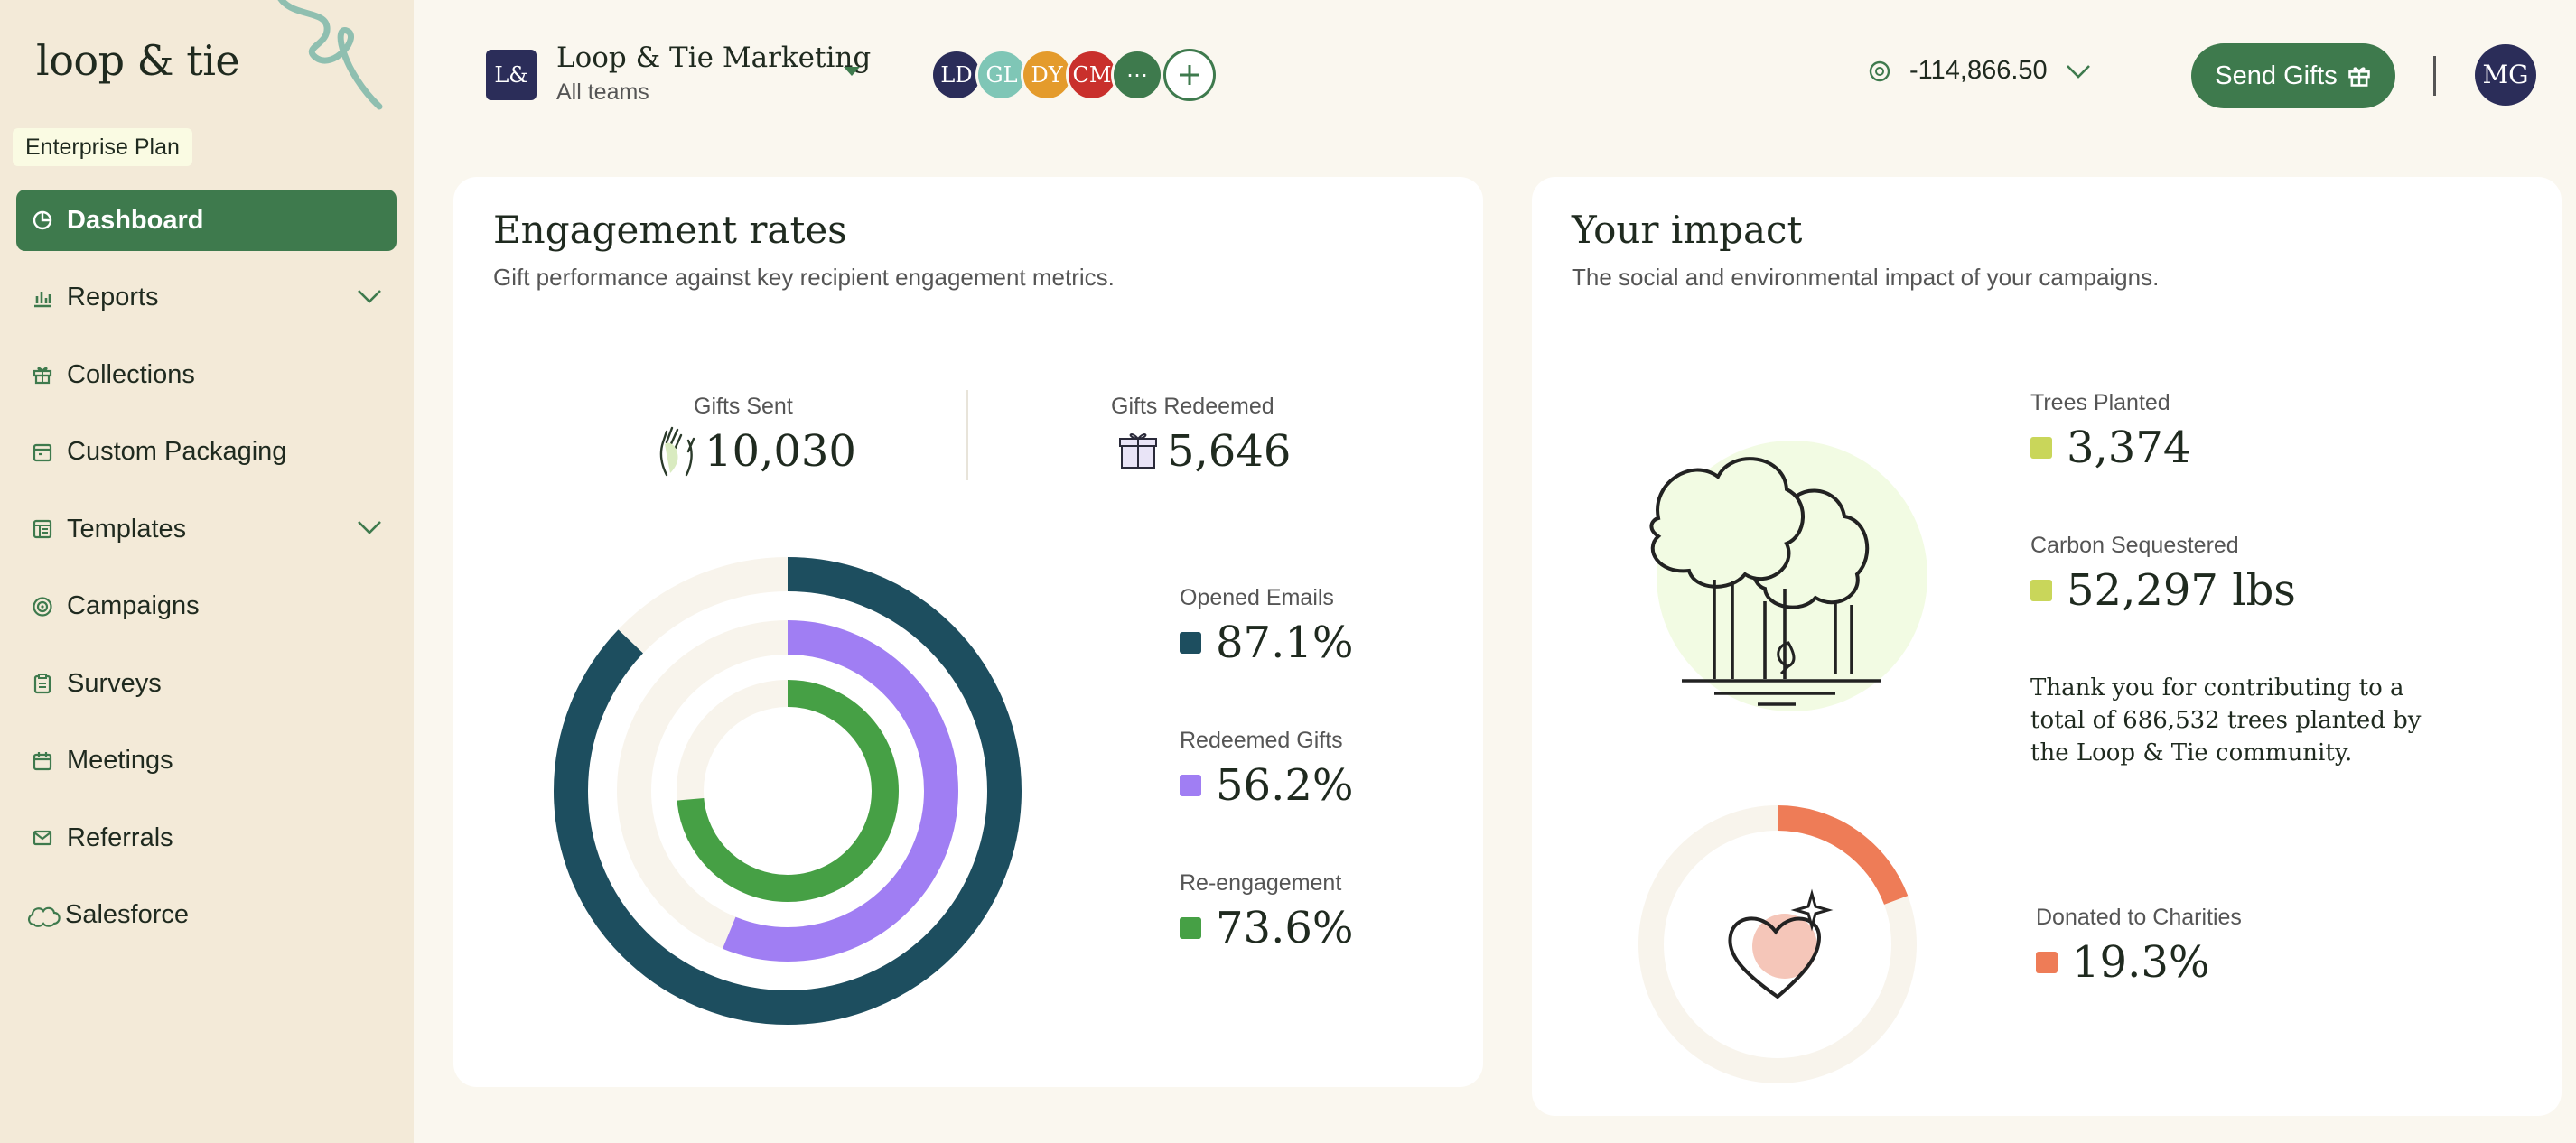  Describe the element at coordinates (1266, 928) in the screenshot. I see `legend-re-engagement: 73.6%` at that location.